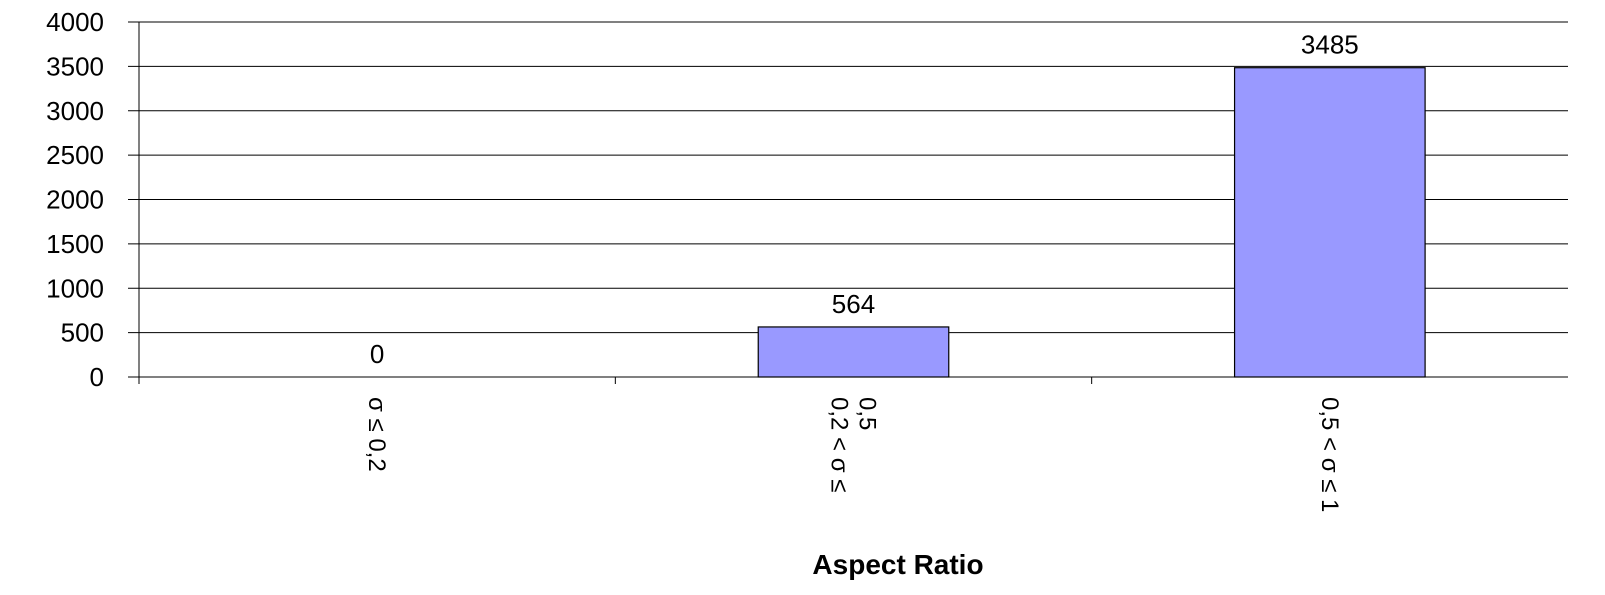  I want to click on y-tick-label: 3000, so click(75, 111).